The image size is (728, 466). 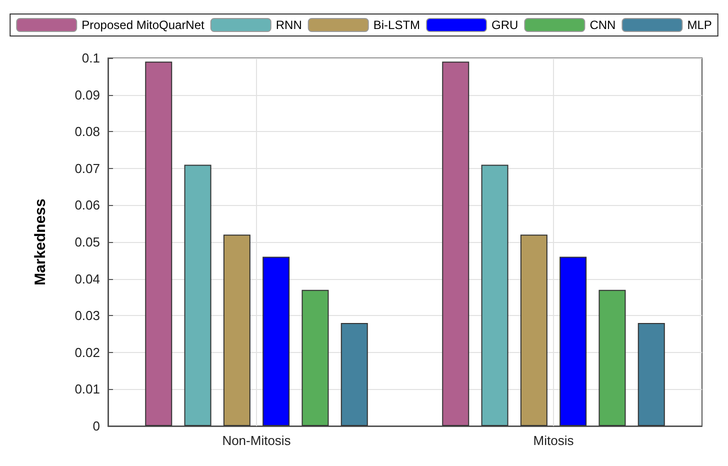 I want to click on y-tick-label: 0.06, so click(x=87, y=205).